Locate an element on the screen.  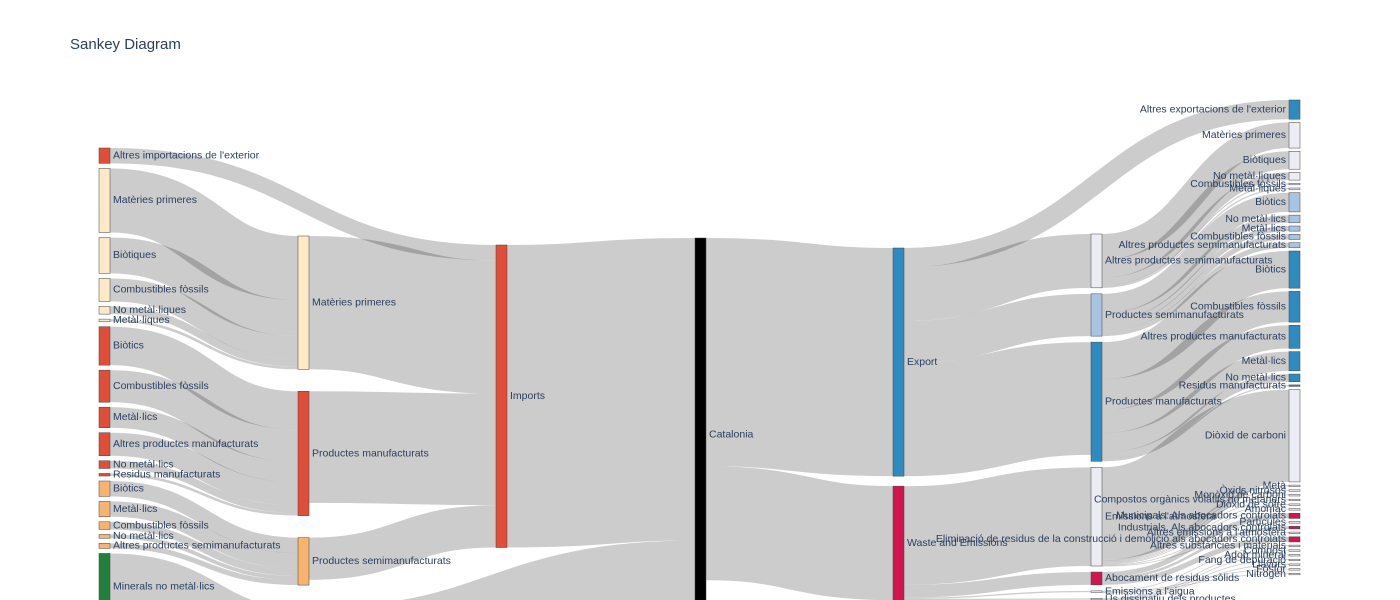
chart-title: Sankey Diagram is located at coordinates (125, 44).